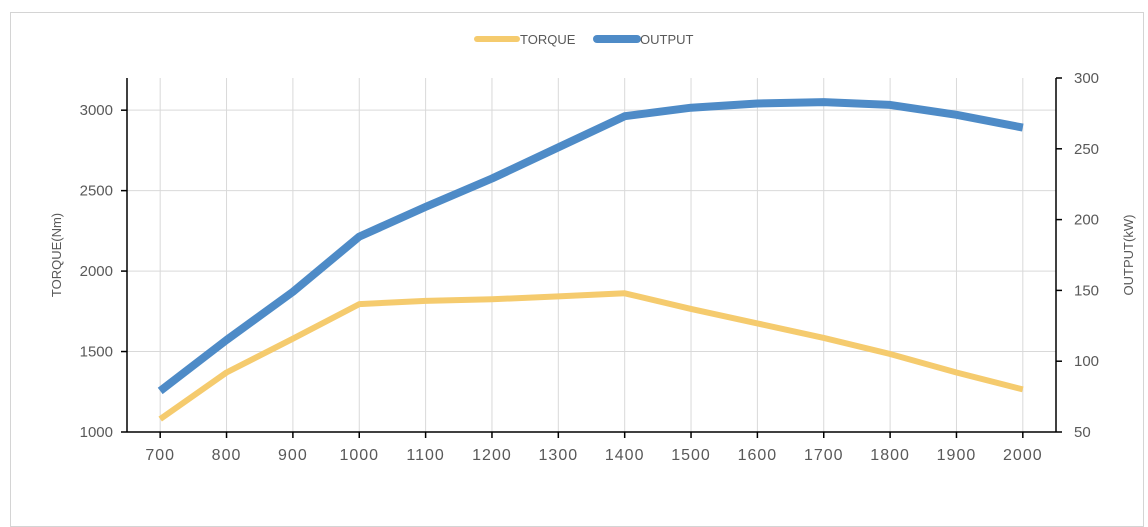  What do you see at coordinates (1086, 78) in the screenshot?
I see `right-y-tick-label: 300` at bounding box center [1086, 78].